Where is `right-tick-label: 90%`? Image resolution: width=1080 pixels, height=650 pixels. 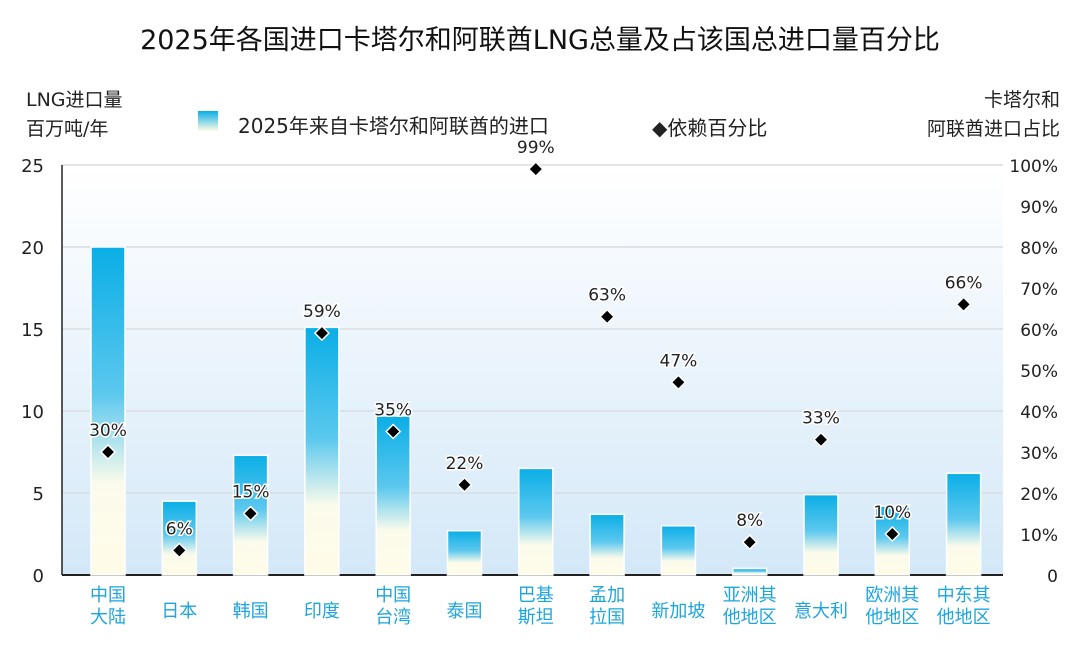 right-tick-label: 90% is located at coordinates (1039, 208).